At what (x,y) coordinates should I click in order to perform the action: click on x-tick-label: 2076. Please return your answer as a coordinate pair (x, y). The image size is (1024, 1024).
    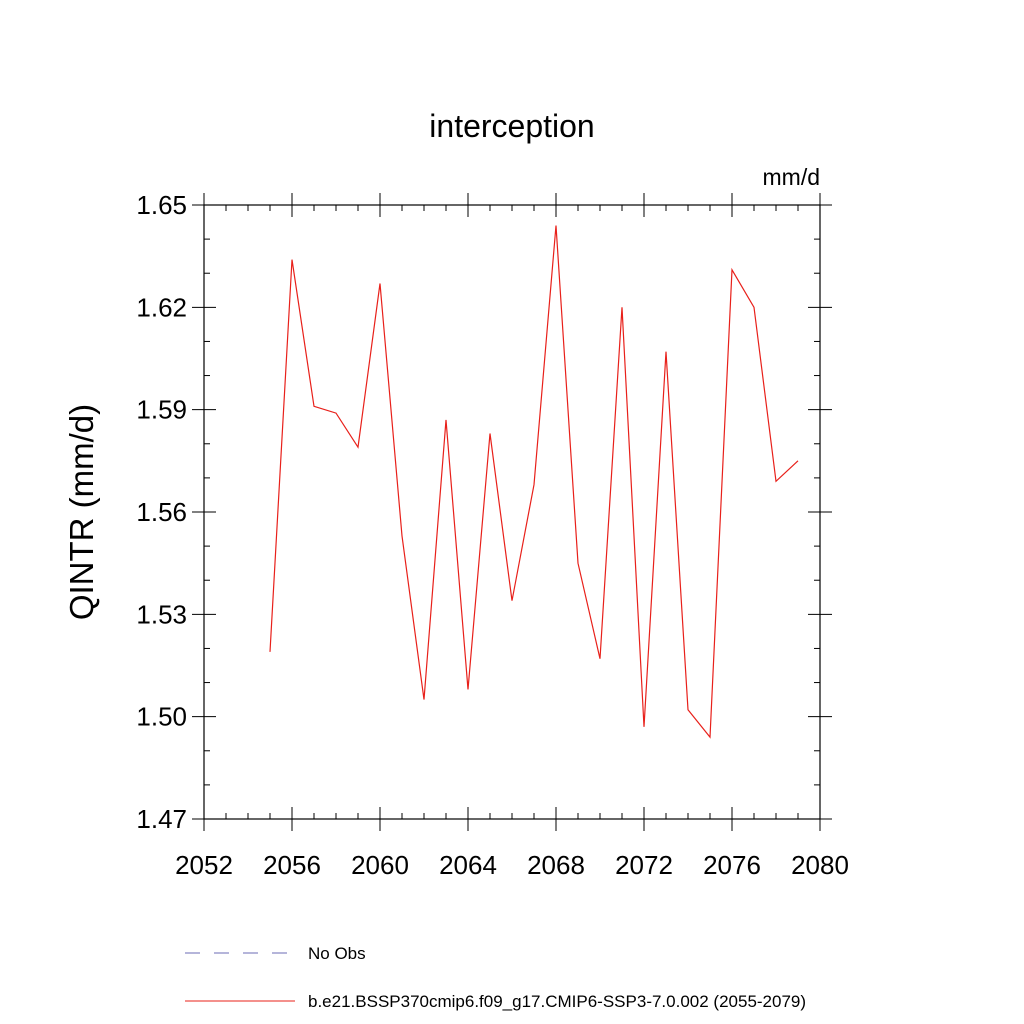
    Looking at the image, I should click on (732, 865).